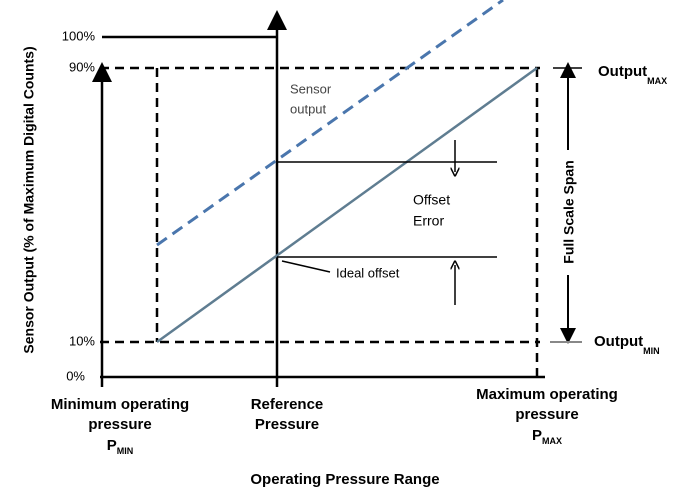 The image size is (700, 498). What do you see at coordinates (79, 35) in the screenshot?
I see `y-tick-label: 100%` at bounding box center [79, 35].